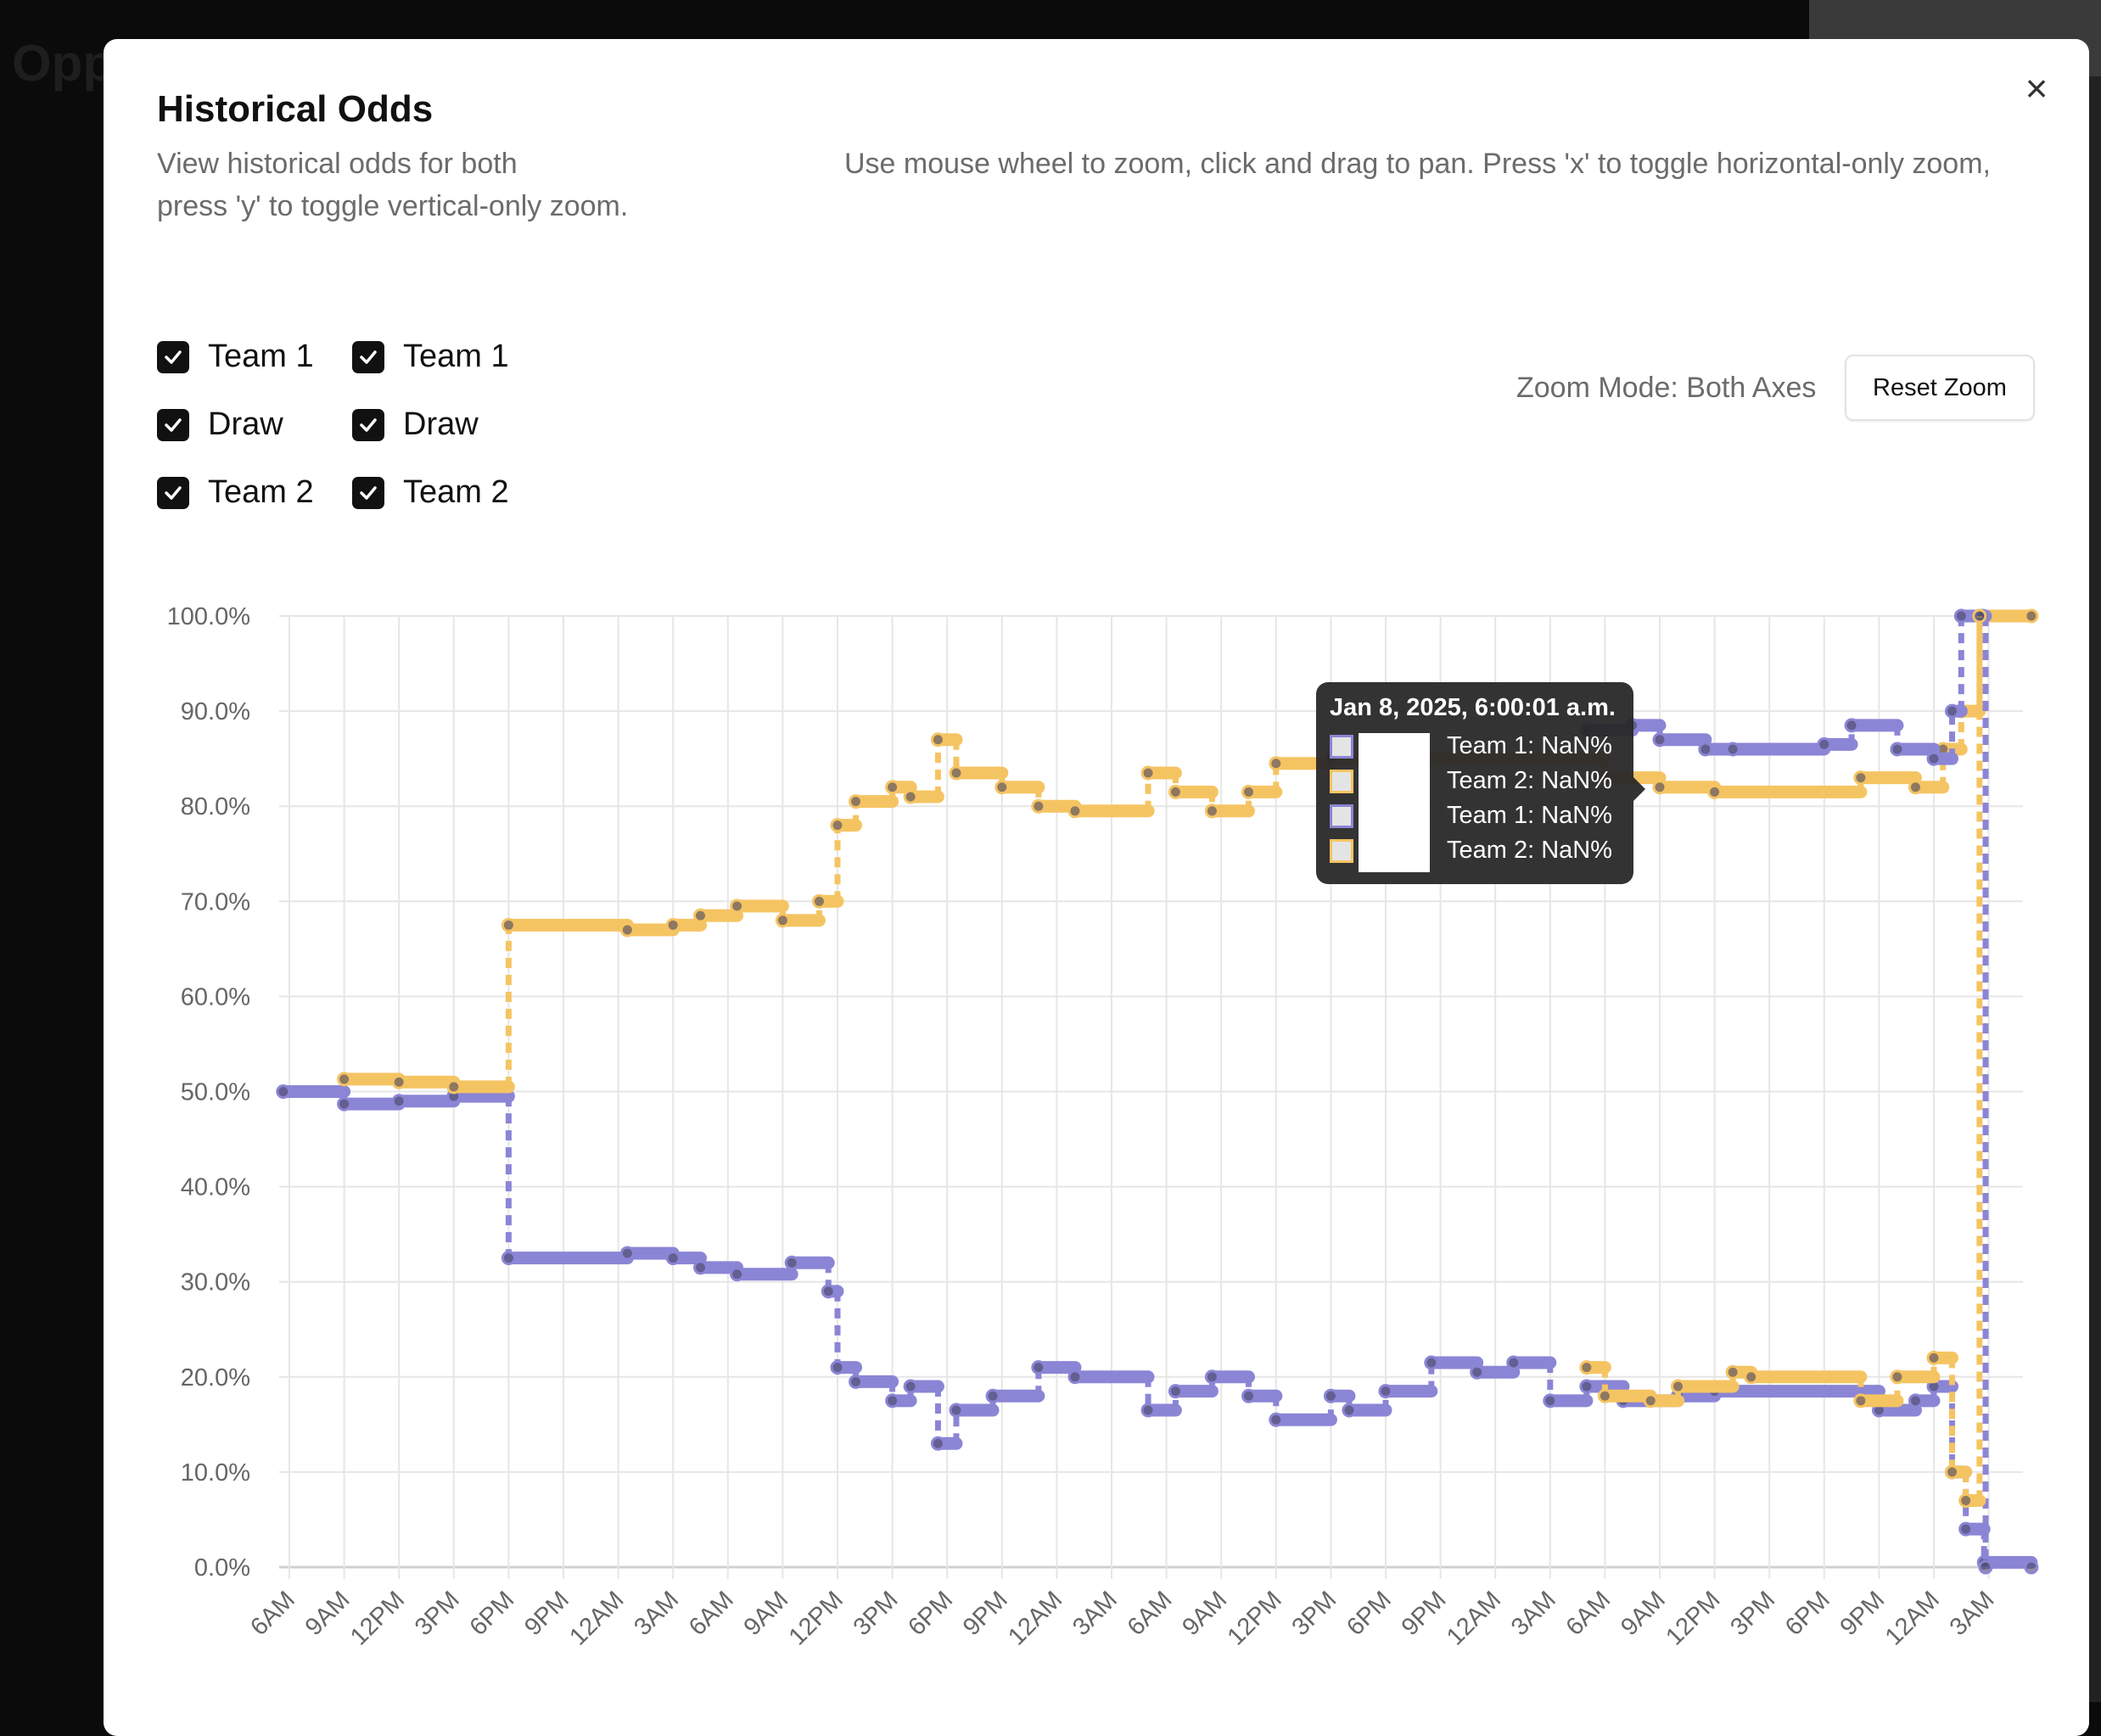 The image size is (2101, 1736). I want to click on tooltip-row: Team 2: NaN%, so click(1475, 850).